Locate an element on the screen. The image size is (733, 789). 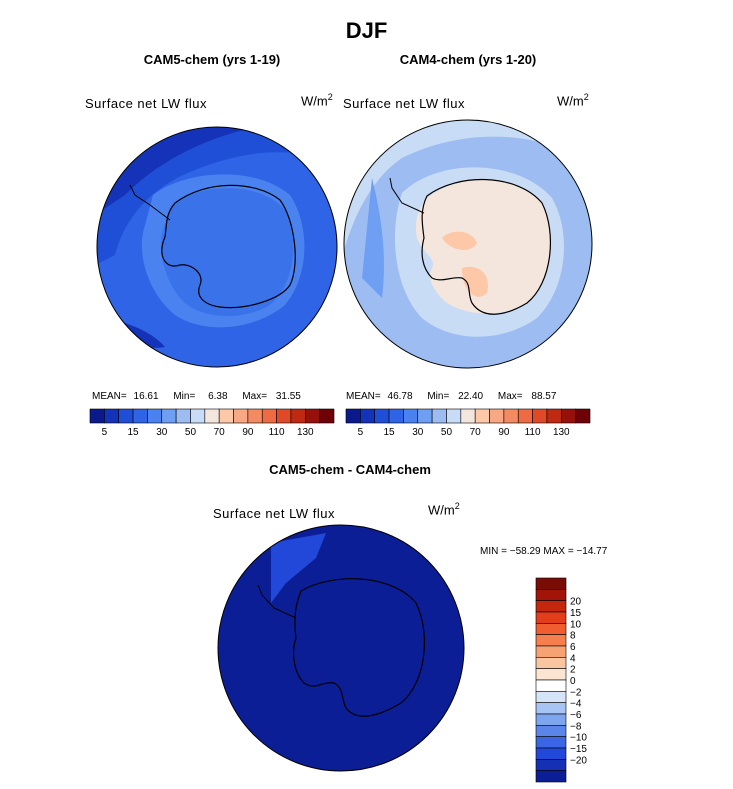
colorbar-tick-label: −20 is located at coordinates (578, 760).